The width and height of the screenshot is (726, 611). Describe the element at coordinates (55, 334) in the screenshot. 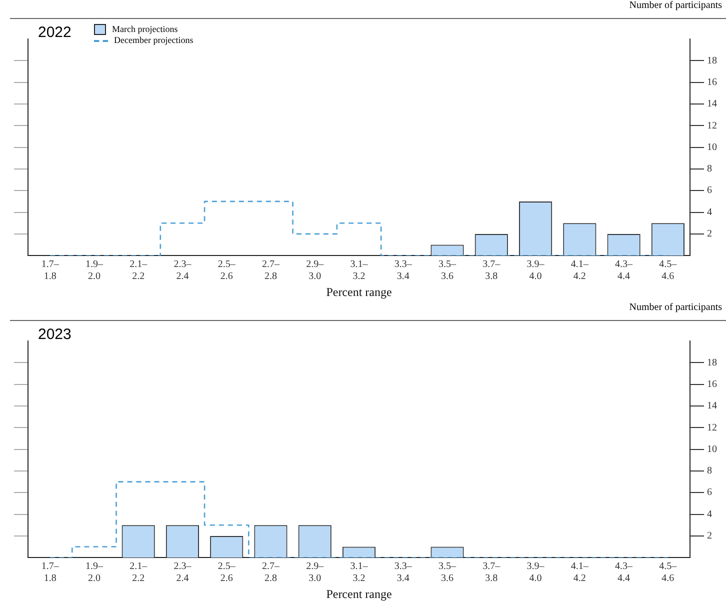

I see `chart-title: 2023` at that location.